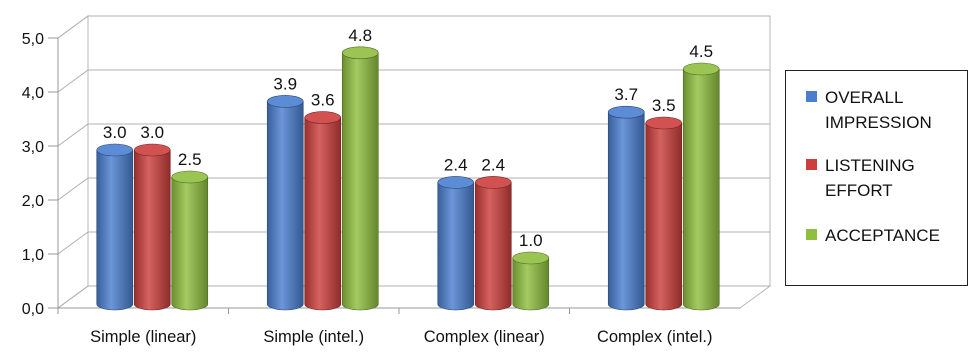  What do you see at coordinates (664, 105) in the screenshot?
I see `data-label-listening-effort-complex-intel: 3.5` at bounding box center [664, 105].